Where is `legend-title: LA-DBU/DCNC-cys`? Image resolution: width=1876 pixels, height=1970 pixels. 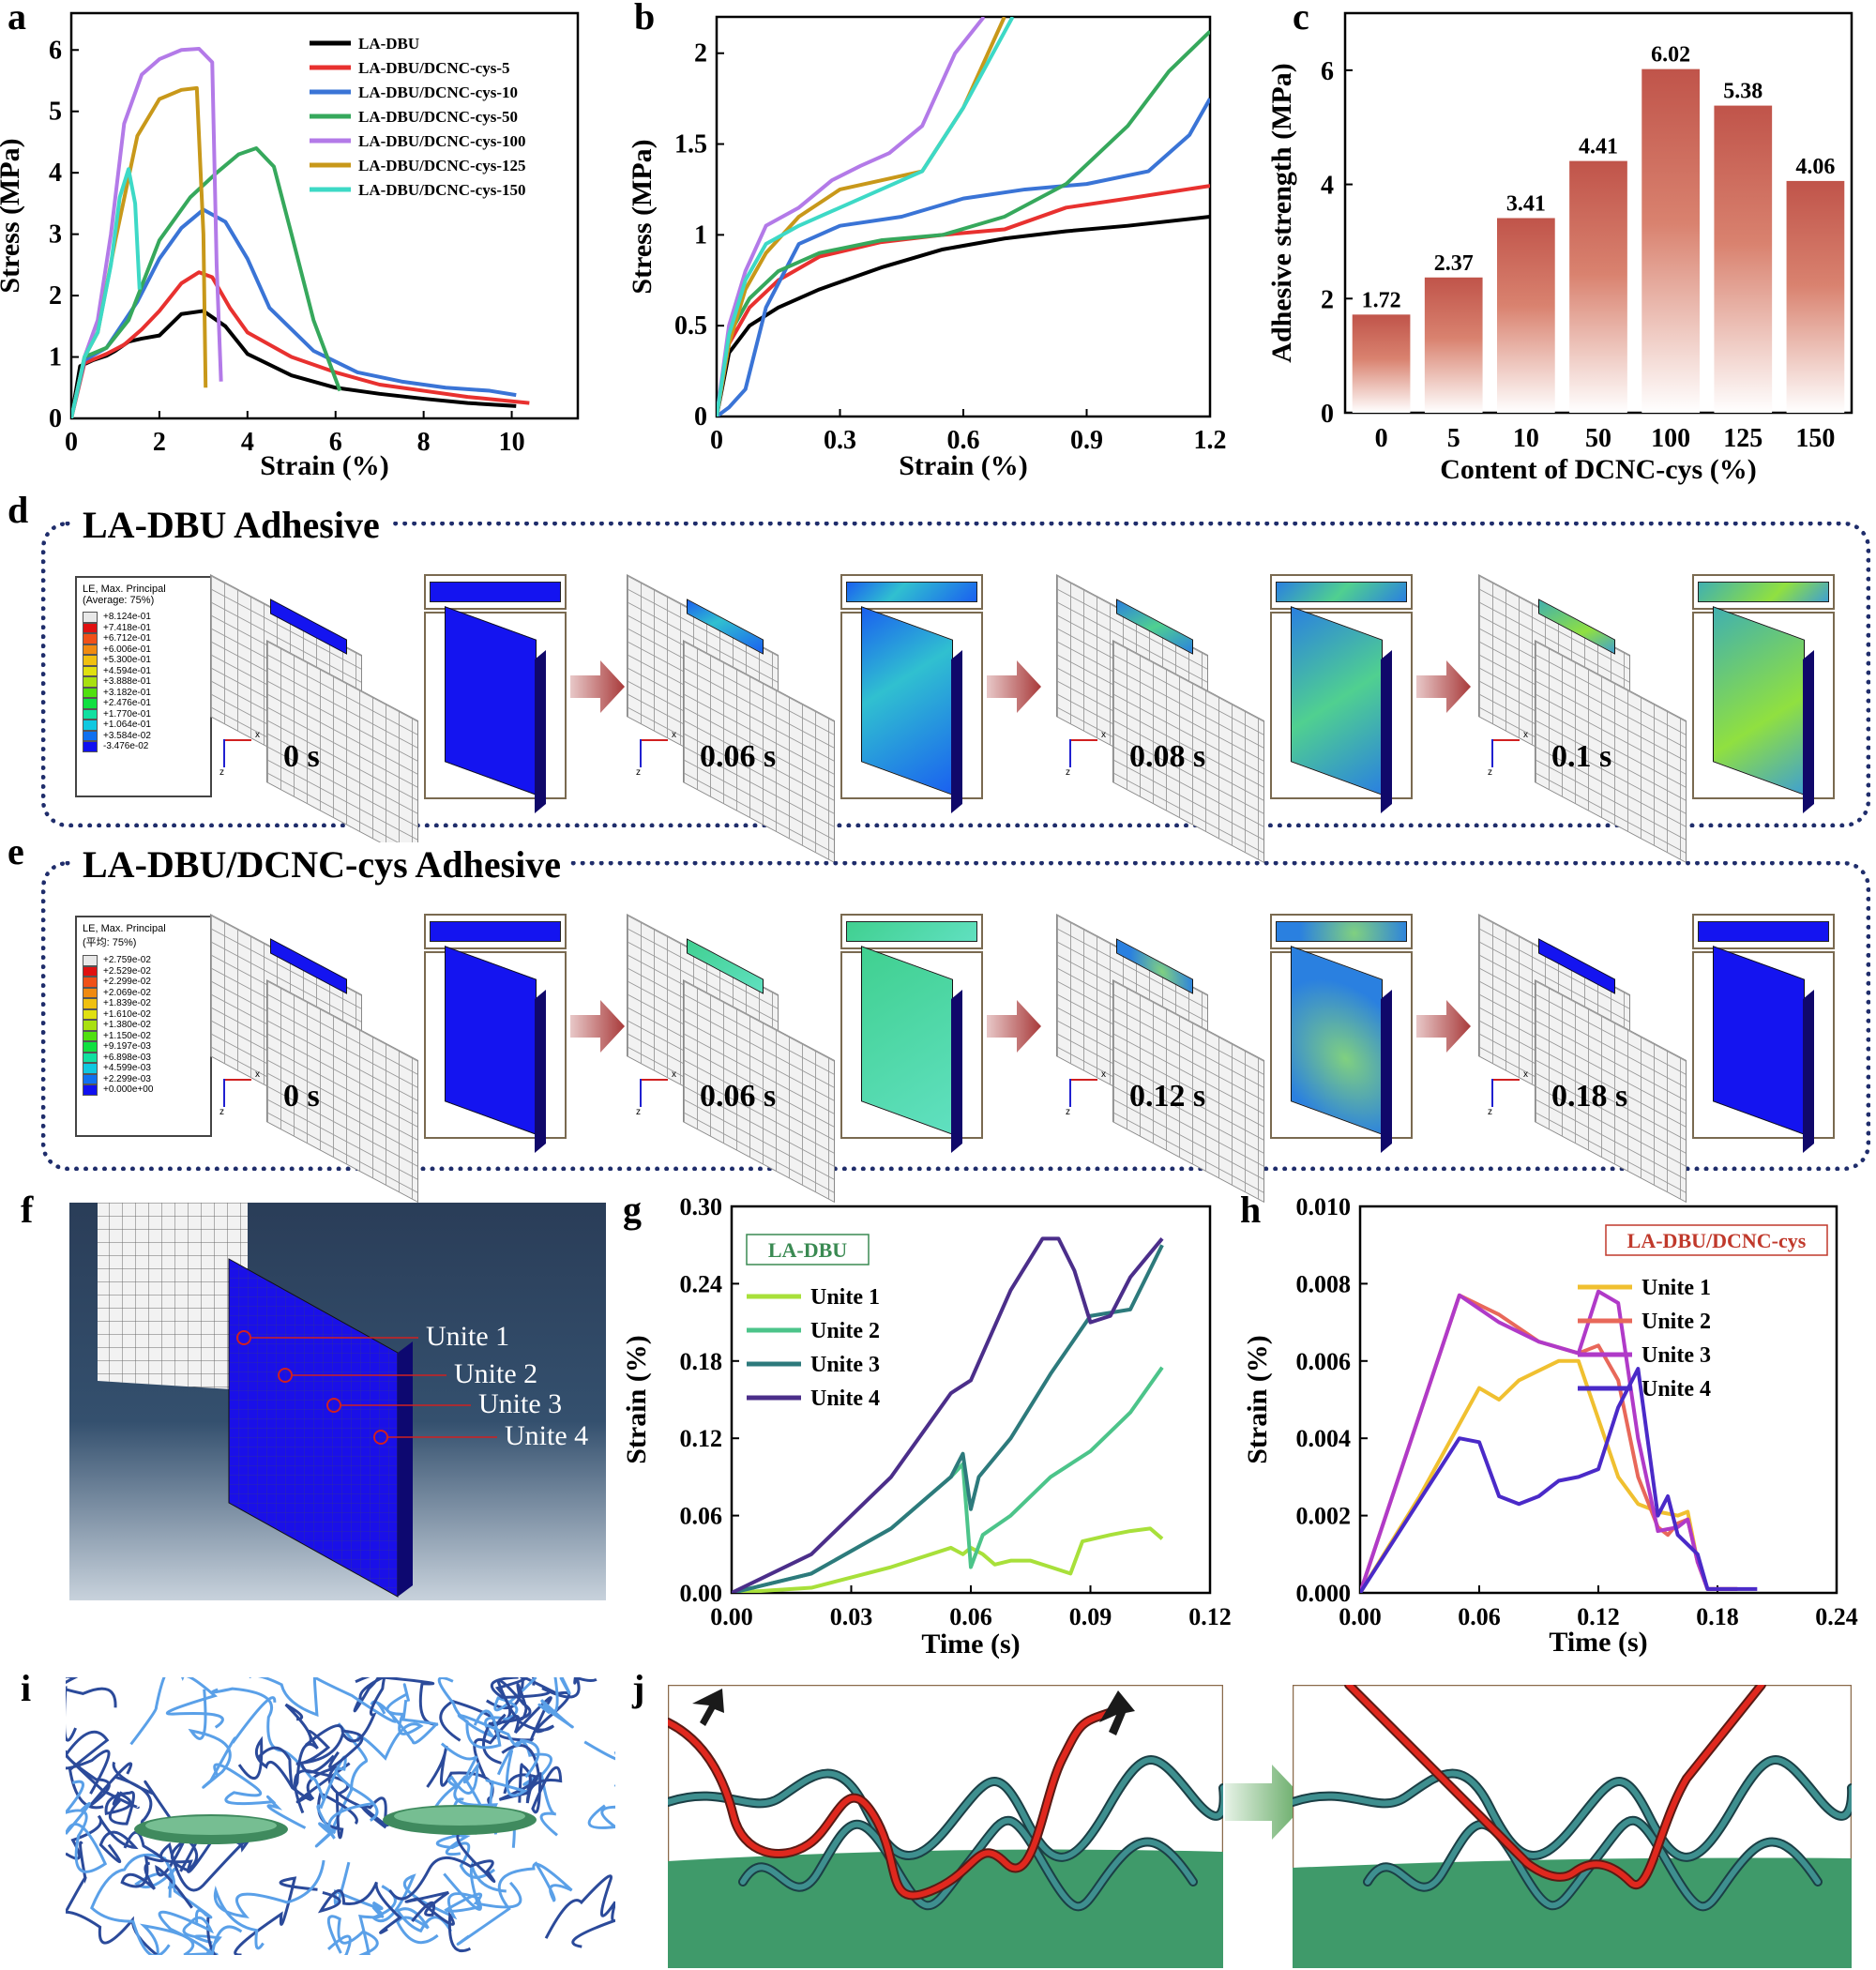
legend-title: LA-DBU/DCNC-cys is located at coordinates (1717, 1240).